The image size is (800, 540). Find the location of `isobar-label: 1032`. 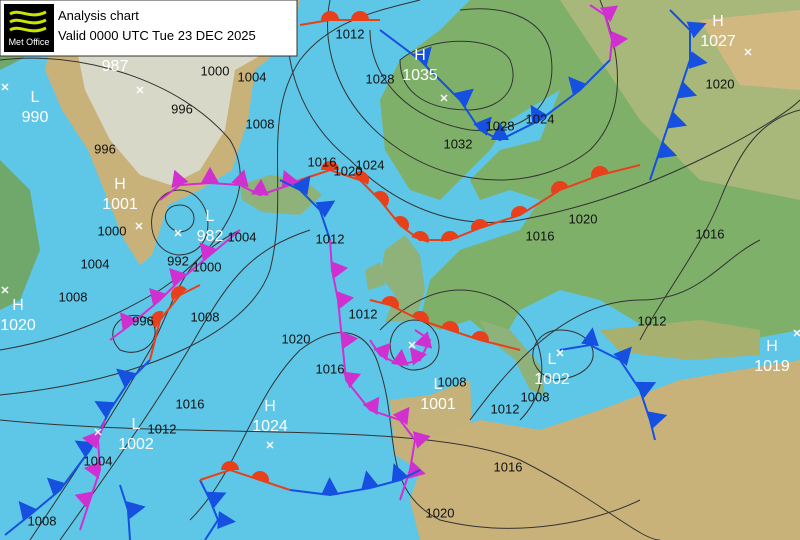

isobar-label: 1032 is located at coordinates (458, 143).